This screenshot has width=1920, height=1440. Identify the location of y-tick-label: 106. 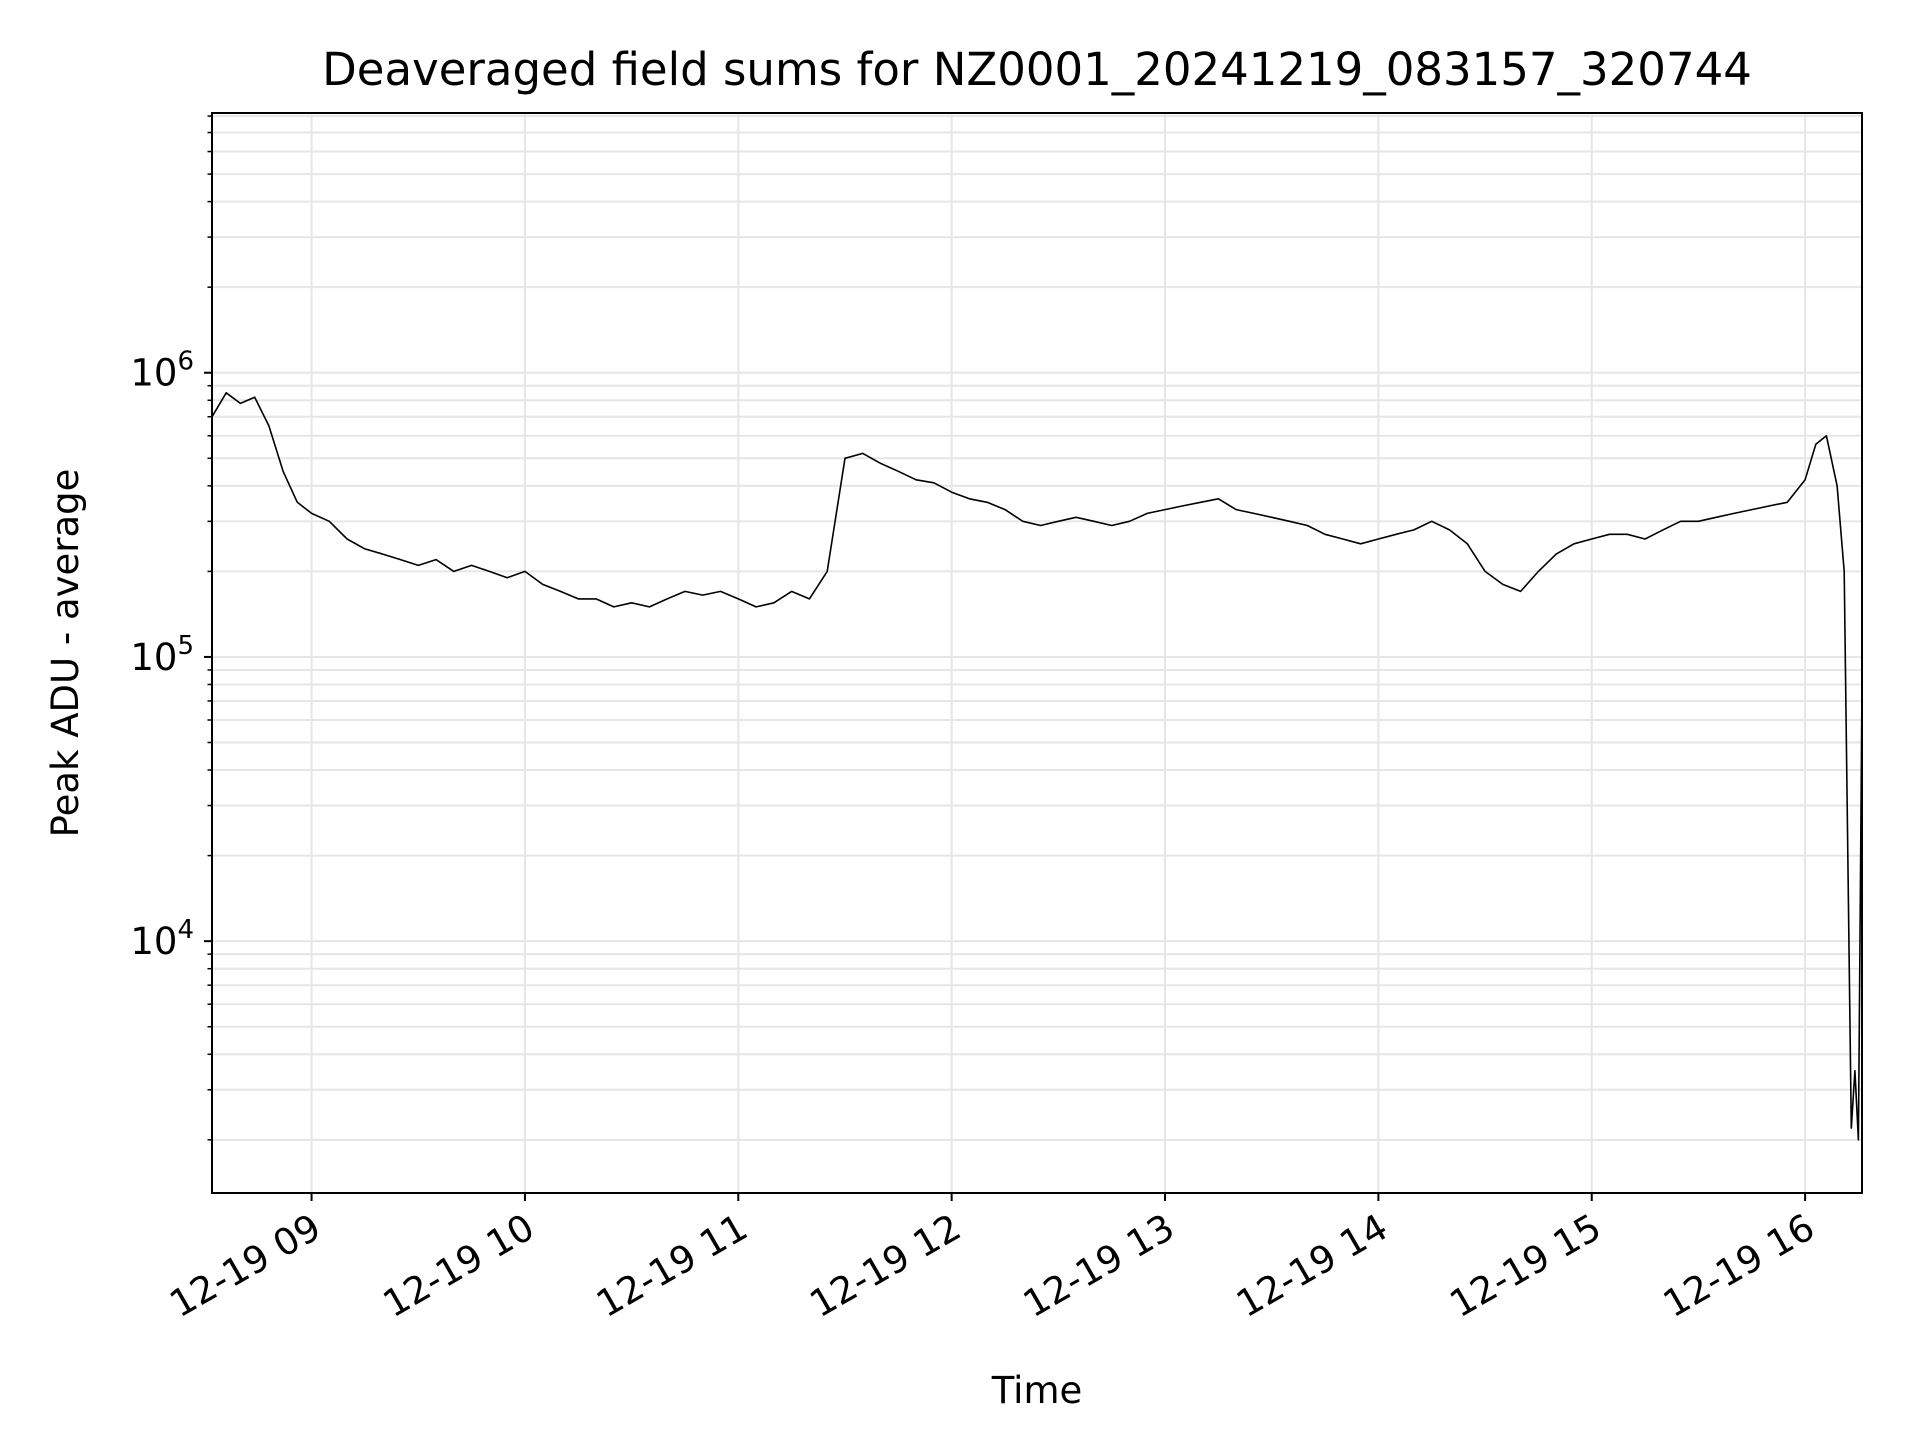
(162, 371).